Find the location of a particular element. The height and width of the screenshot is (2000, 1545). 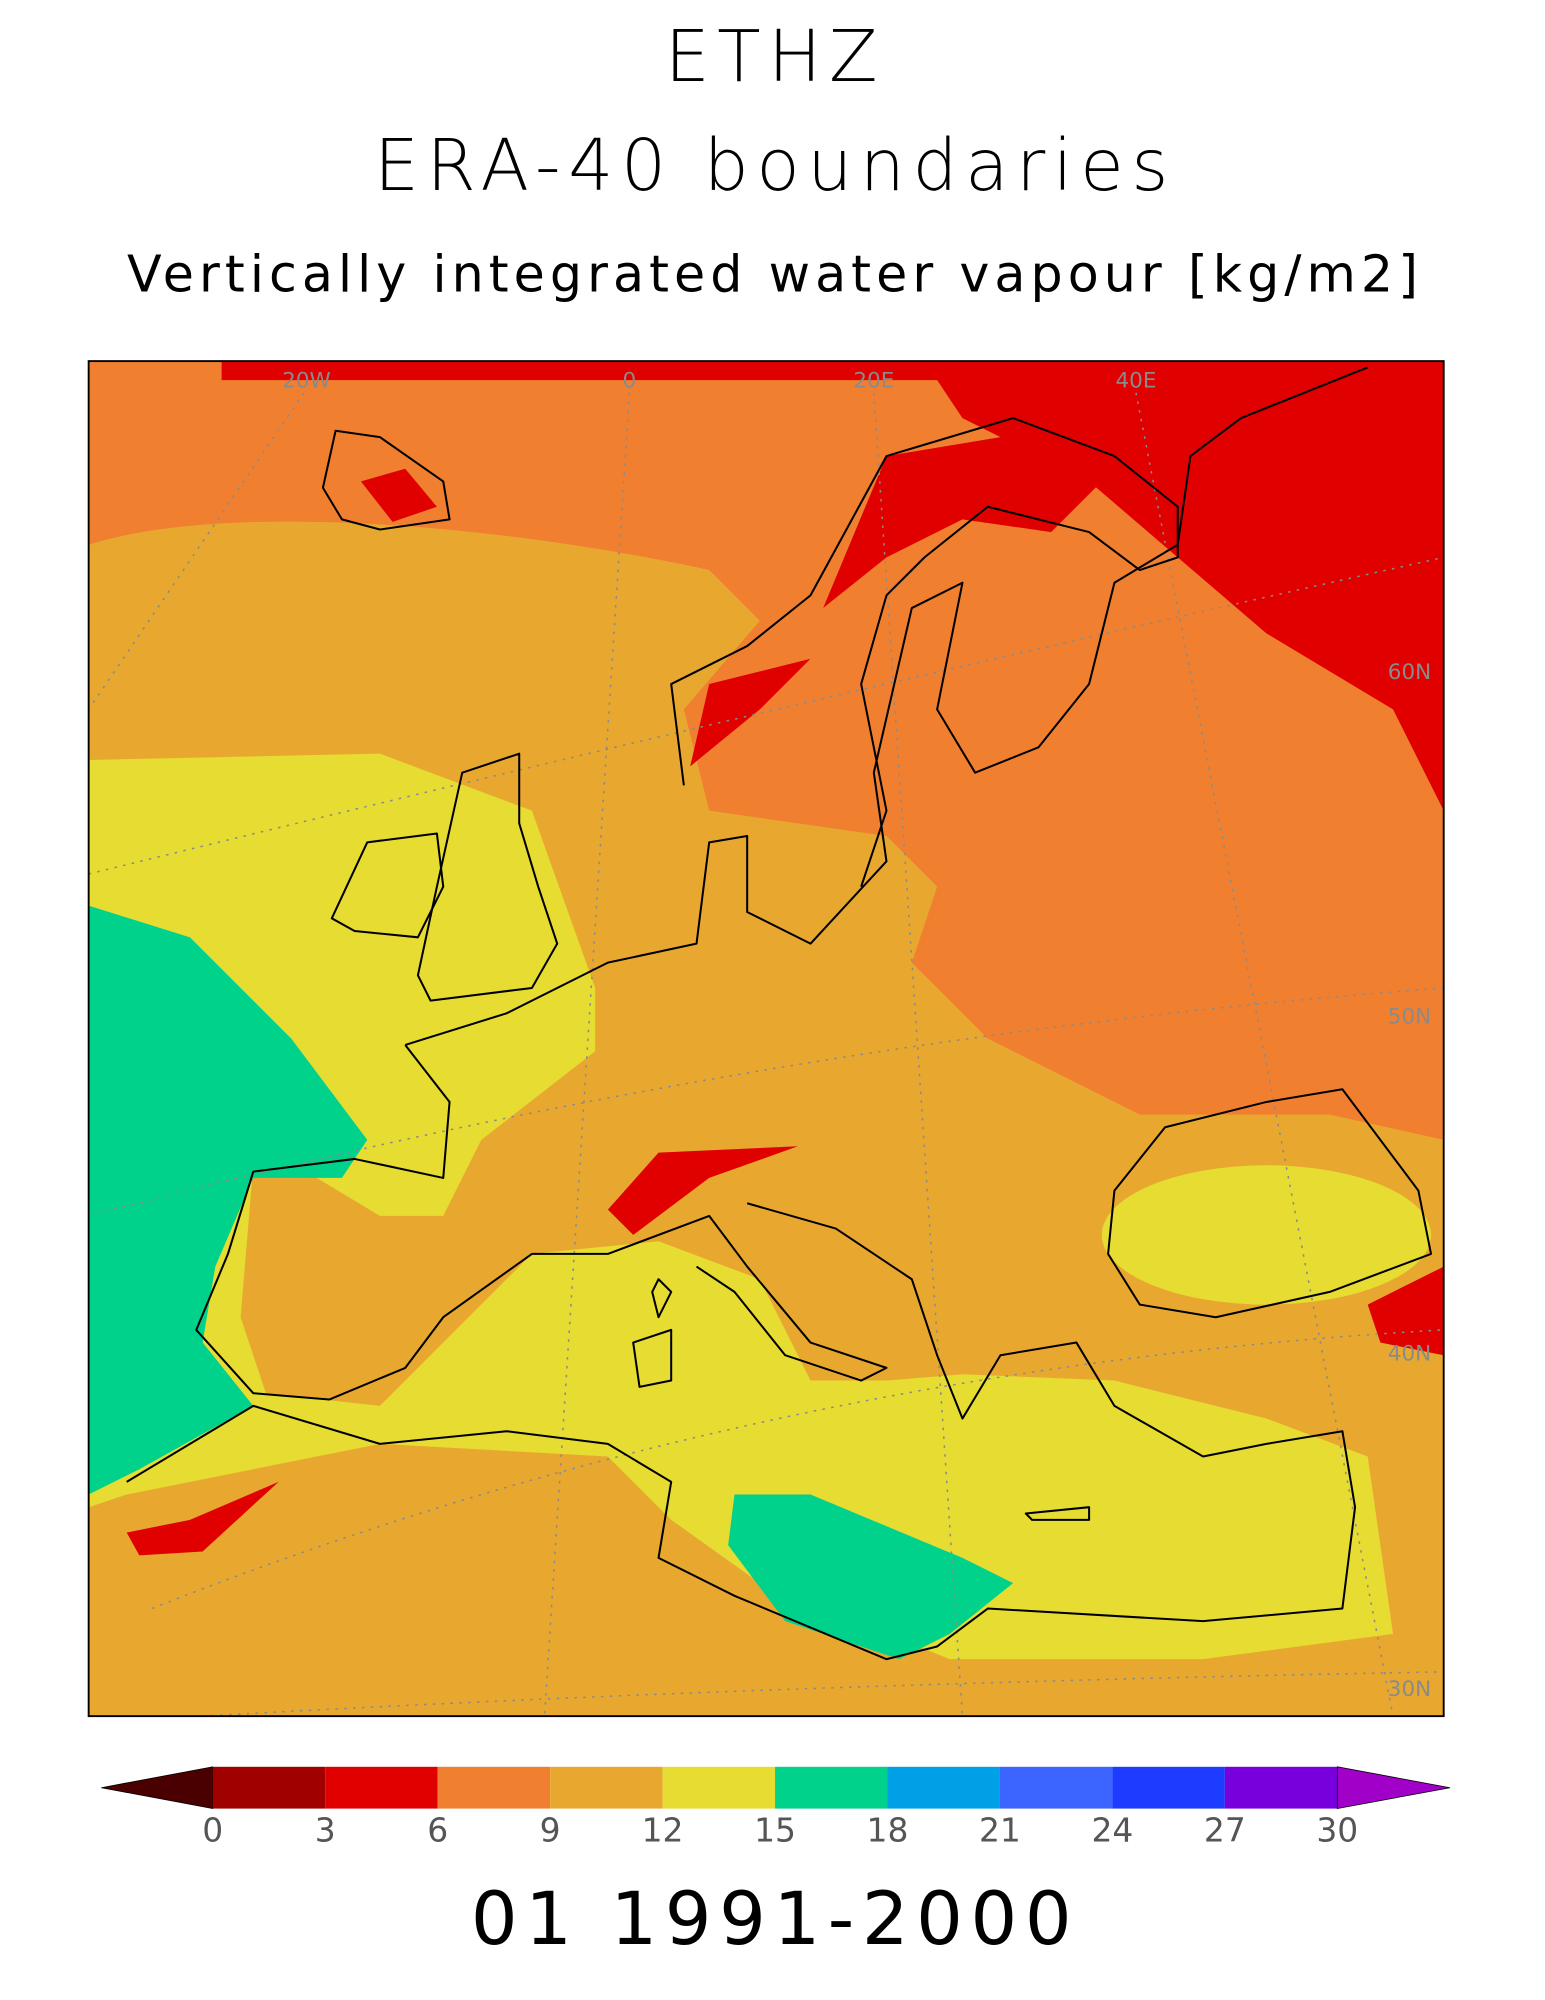

colorbar-tick-label: 24 is located at coordinates (1112, 1830).